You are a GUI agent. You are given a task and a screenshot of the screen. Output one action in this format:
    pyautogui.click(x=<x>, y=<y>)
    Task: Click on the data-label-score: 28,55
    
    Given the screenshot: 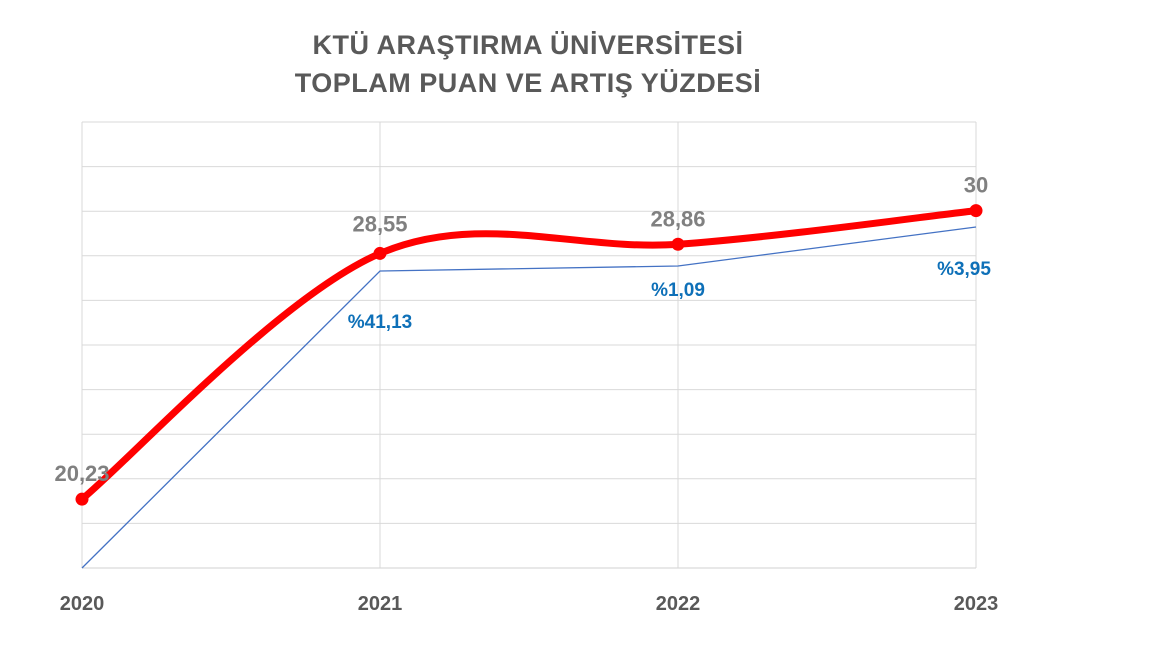 What is the action you would take?
    pyautogui.click(x=379, y=223)
    